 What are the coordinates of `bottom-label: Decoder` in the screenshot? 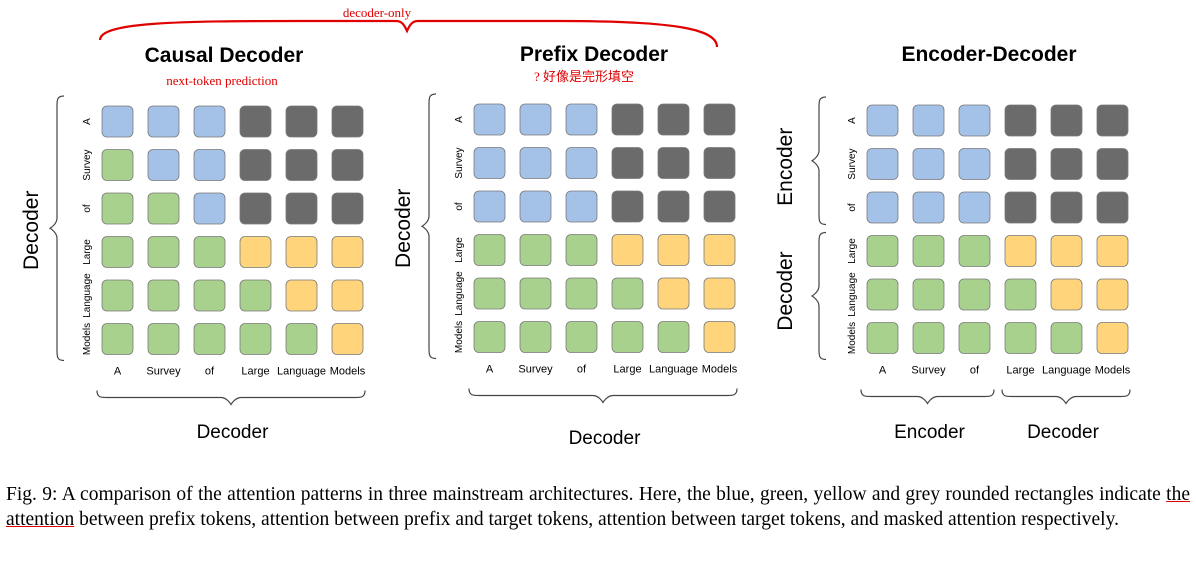 It's located at (605, 438).